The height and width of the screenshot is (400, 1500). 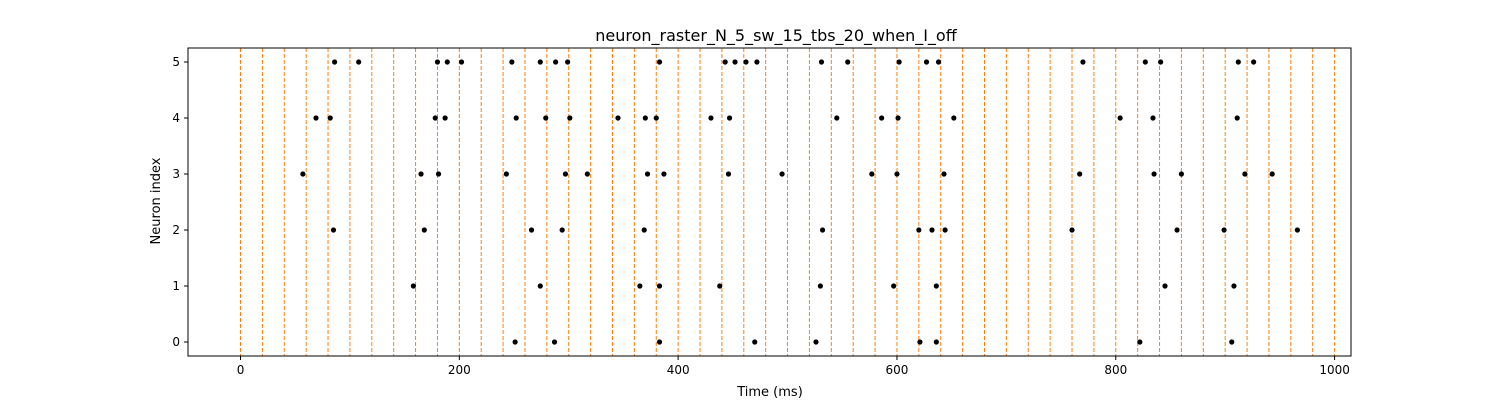 What do you see at coordinates (678, 370) in the screenshot?
I see `x-tick-label: 400` at bounding box center [678, 370].